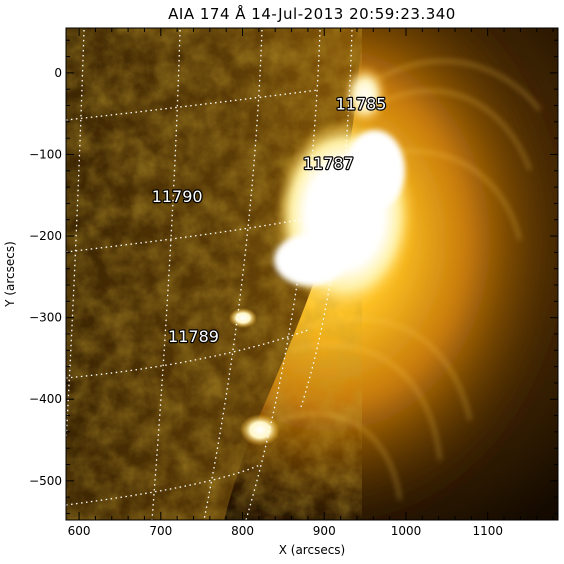  I want to click on upper-bright-loop, so click(365, 95).